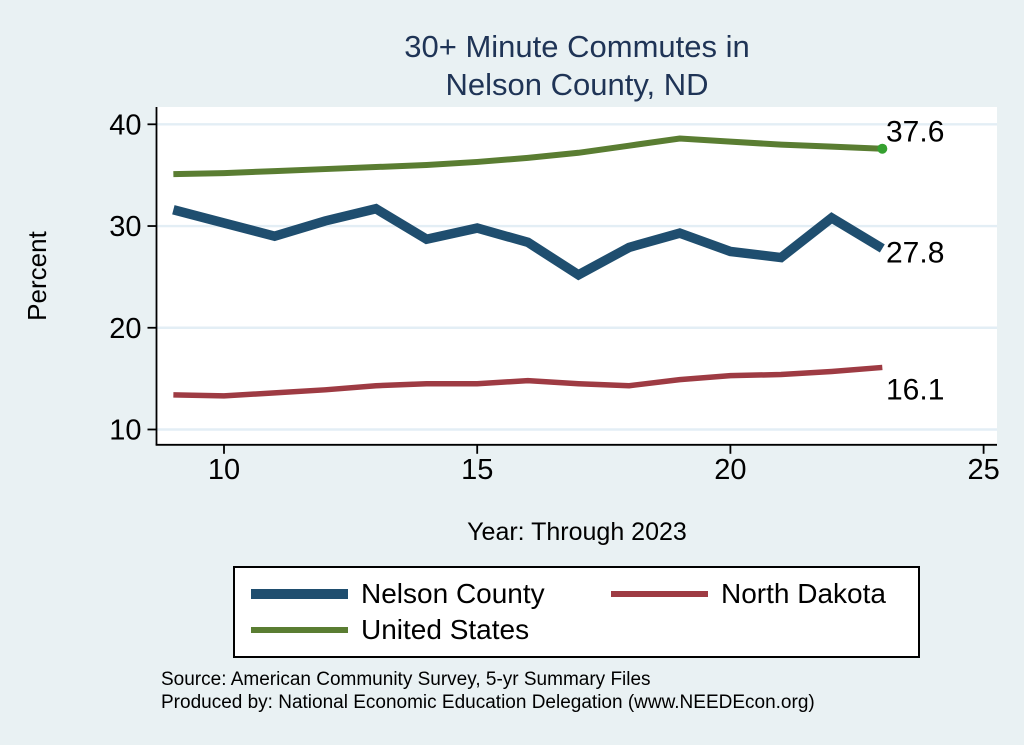 The image size is (1024, 745). I want to click on chart-title-line1: 30+ Minute Commutes in, so click(577, 46).